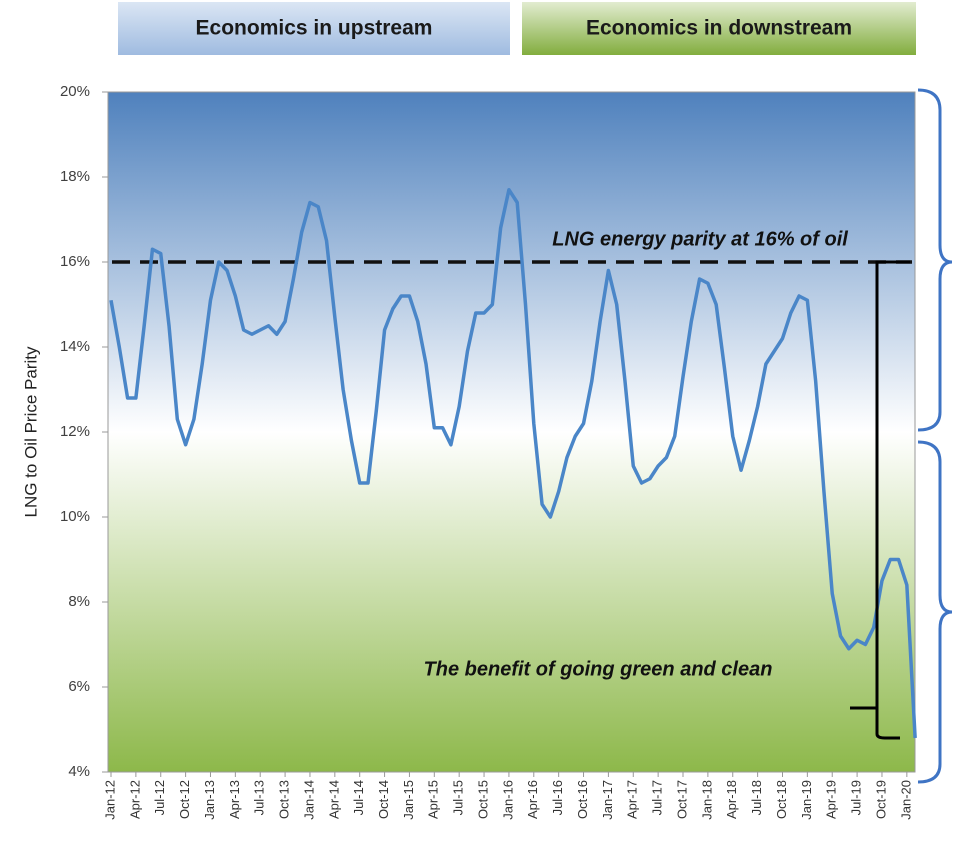 The width and height of the screenshot is (953, 846). Describe the element at coordinates (856, 797) in the screenshot. I see `x-tick-label: Jul-19` at that location.